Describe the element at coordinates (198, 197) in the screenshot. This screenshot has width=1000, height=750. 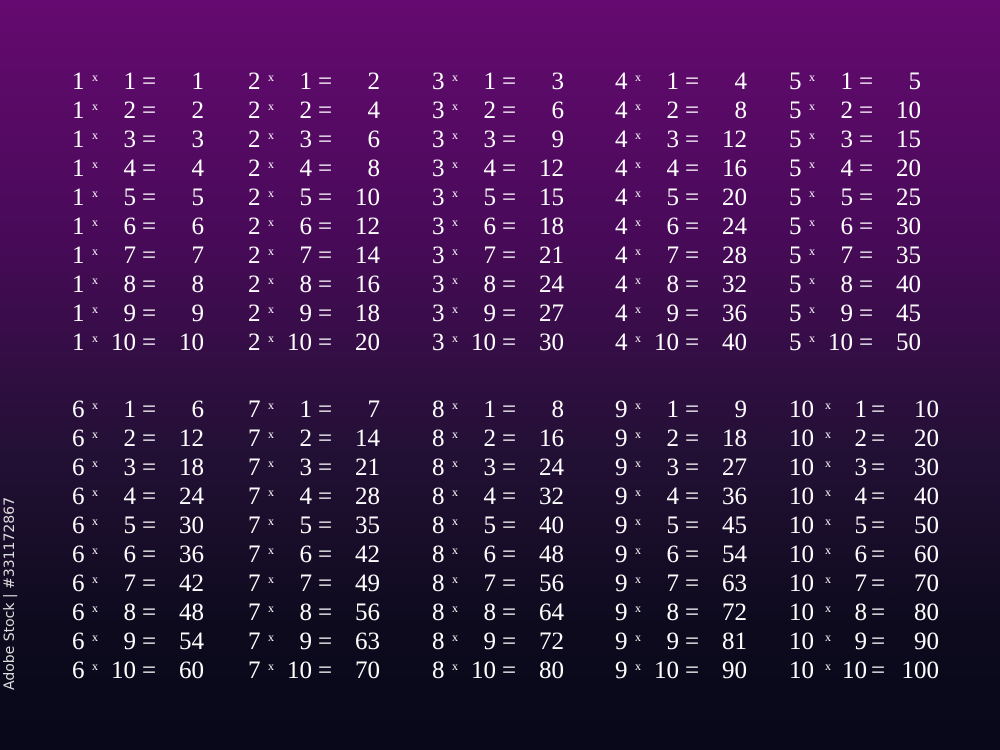
I see `product: 5` at that location.